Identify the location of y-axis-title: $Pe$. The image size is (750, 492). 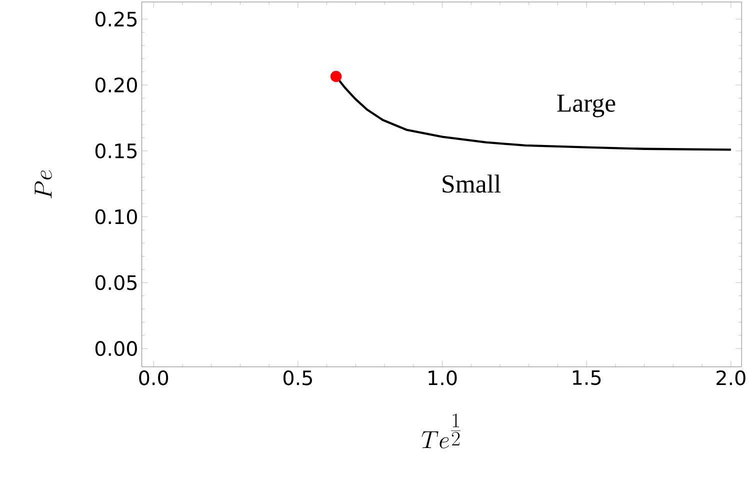
(43, 184).